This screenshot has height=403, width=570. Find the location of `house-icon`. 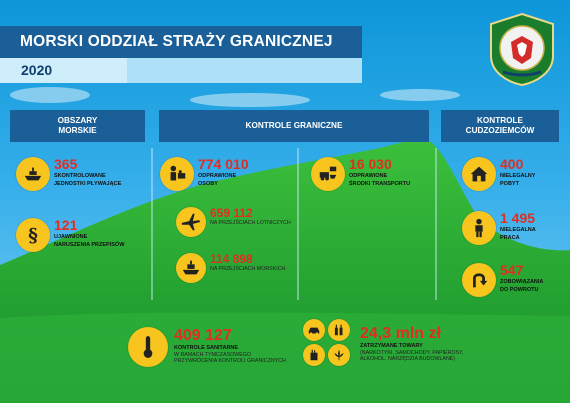

house-icon is located at coordinates (479, 174).